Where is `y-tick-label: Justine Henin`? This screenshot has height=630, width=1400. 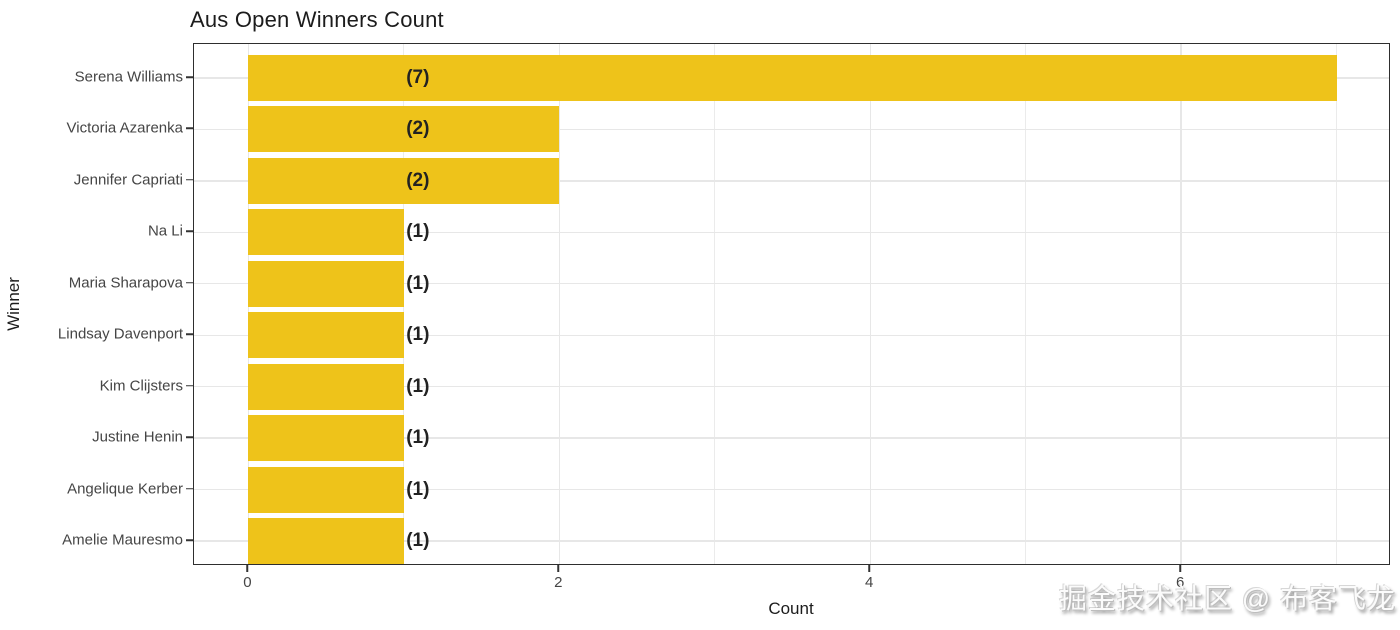 y-tick-label: Justine Henin is located at coordinates (137, 437).